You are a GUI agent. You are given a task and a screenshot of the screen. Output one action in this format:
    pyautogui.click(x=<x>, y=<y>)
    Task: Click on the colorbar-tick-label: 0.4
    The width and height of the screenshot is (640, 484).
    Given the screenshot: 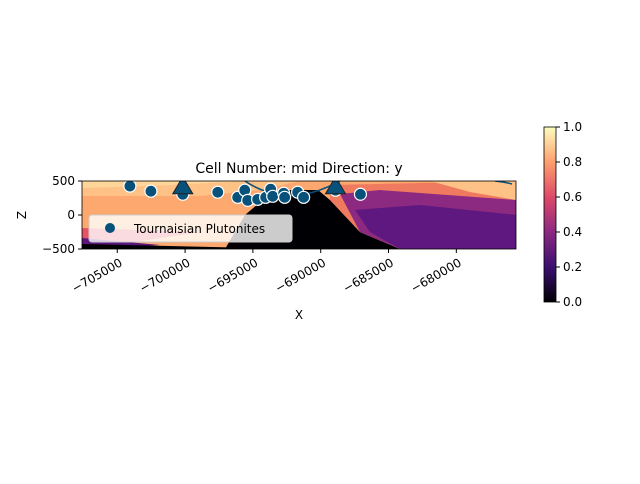 What is the action you would take?
    pyautogui.click(x=572, y=232)
    